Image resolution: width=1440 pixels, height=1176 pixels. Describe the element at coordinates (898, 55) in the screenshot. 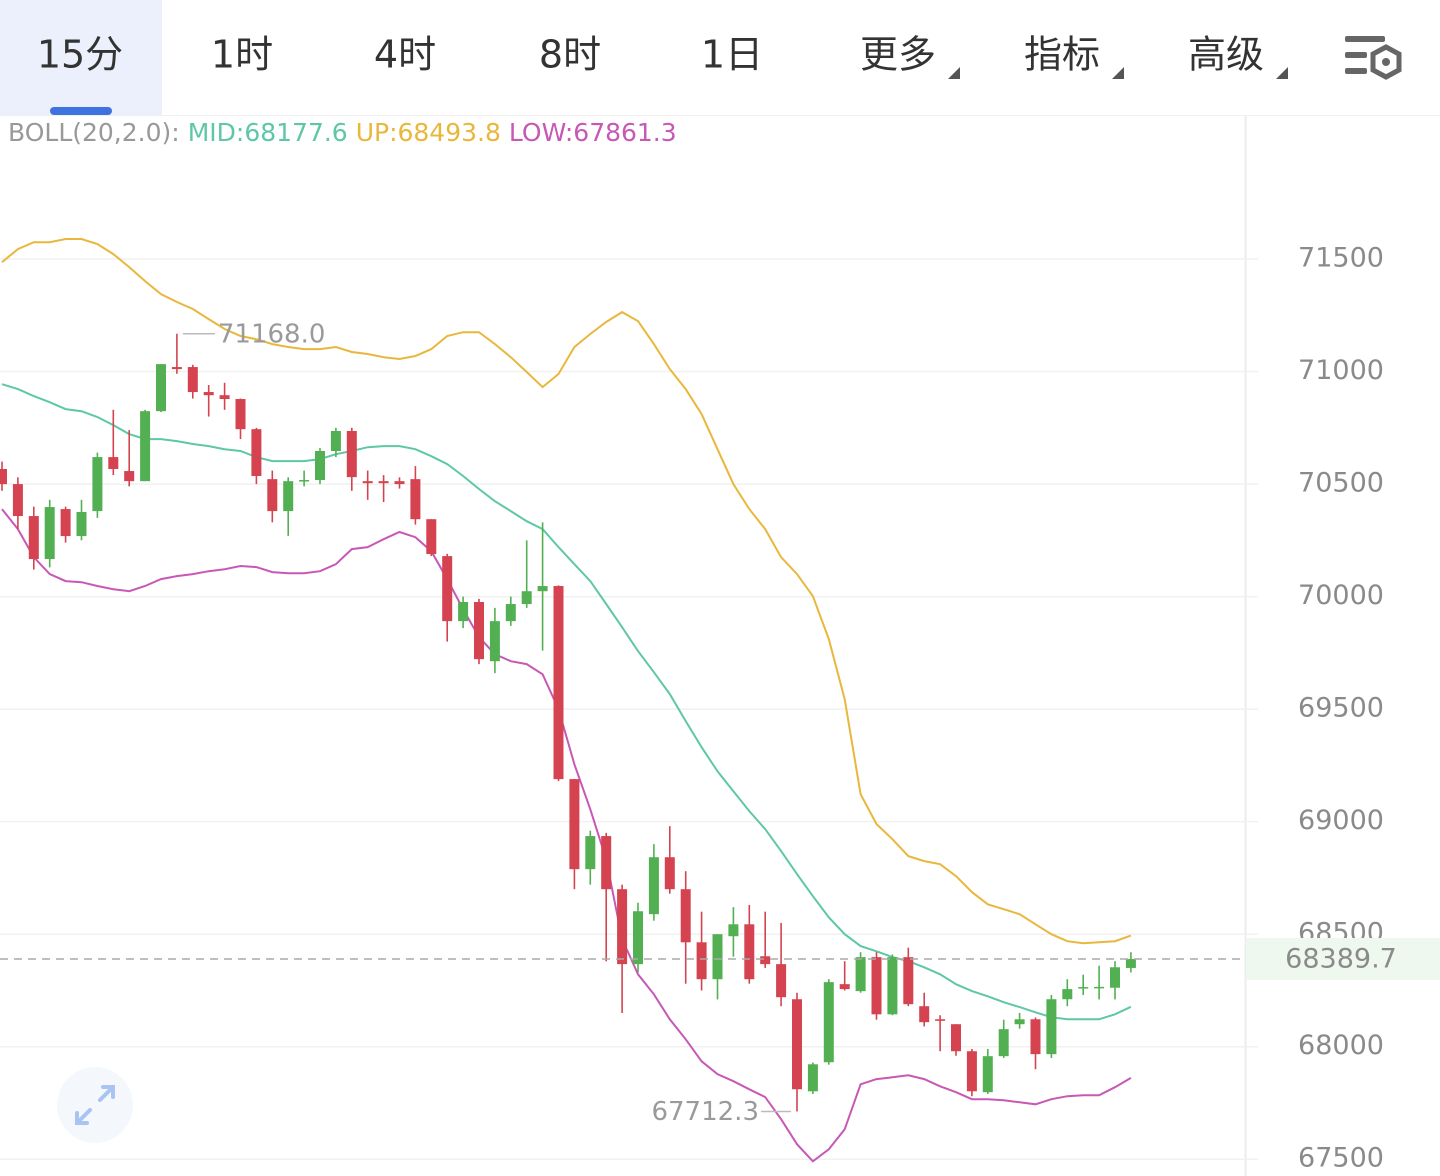

I see `tab: 更多` at that location.